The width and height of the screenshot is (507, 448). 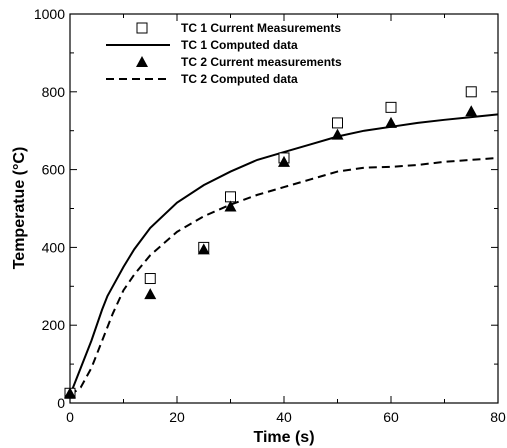 I want to click on legend-label: TC 2 Current measurements, so click(x=261, y=62).